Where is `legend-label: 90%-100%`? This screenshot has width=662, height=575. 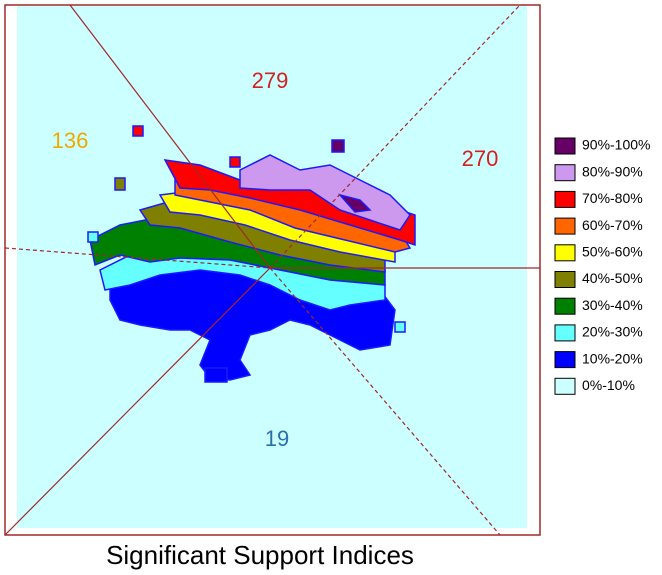
legend-label: 90%-100% is located at coordinates (616, 145).